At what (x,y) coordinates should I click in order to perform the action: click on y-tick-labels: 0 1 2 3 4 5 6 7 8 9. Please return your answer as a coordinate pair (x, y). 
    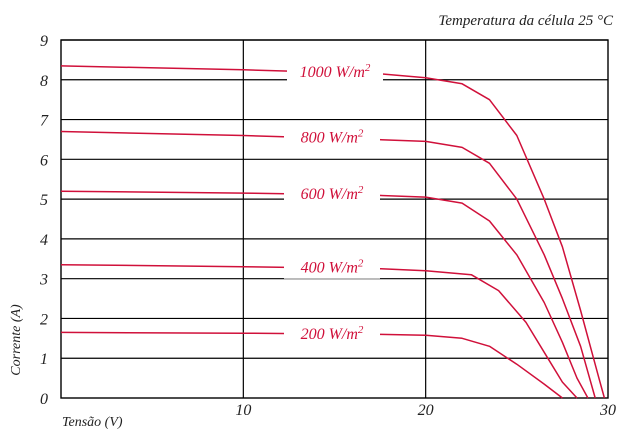
    Looking at the image, I should click on (44, 220).